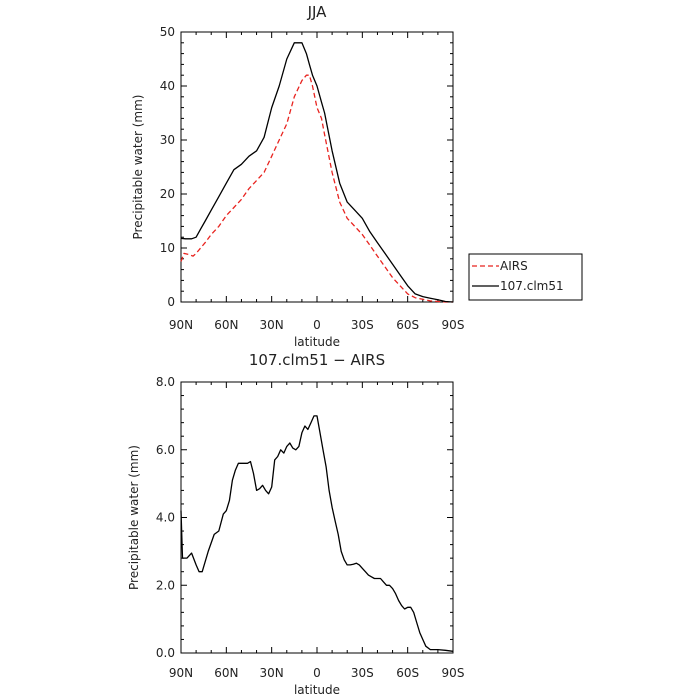  I want to click on legend-box, so click(525, 277).